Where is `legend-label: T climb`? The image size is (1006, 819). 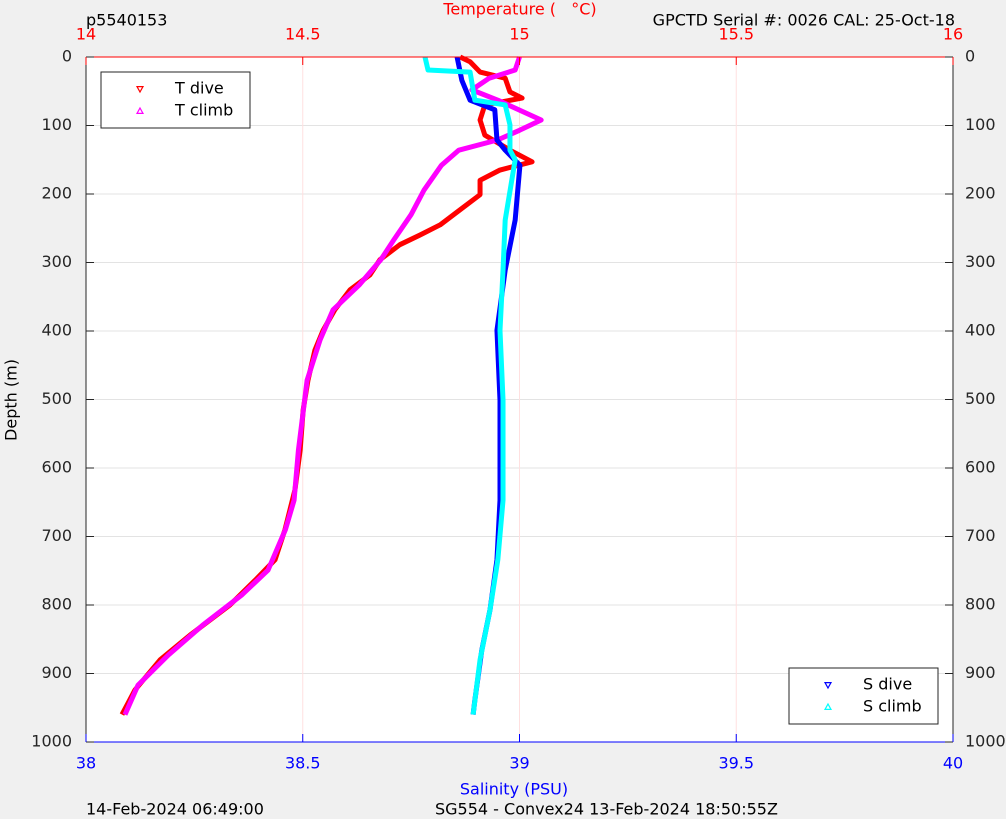 legend-label: T climb is located at coordinates (203, 110).